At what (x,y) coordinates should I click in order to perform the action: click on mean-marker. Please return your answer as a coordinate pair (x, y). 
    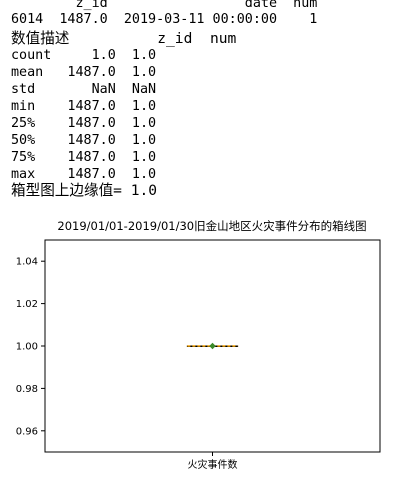
    Looking at the image, I should click on (212, 346).